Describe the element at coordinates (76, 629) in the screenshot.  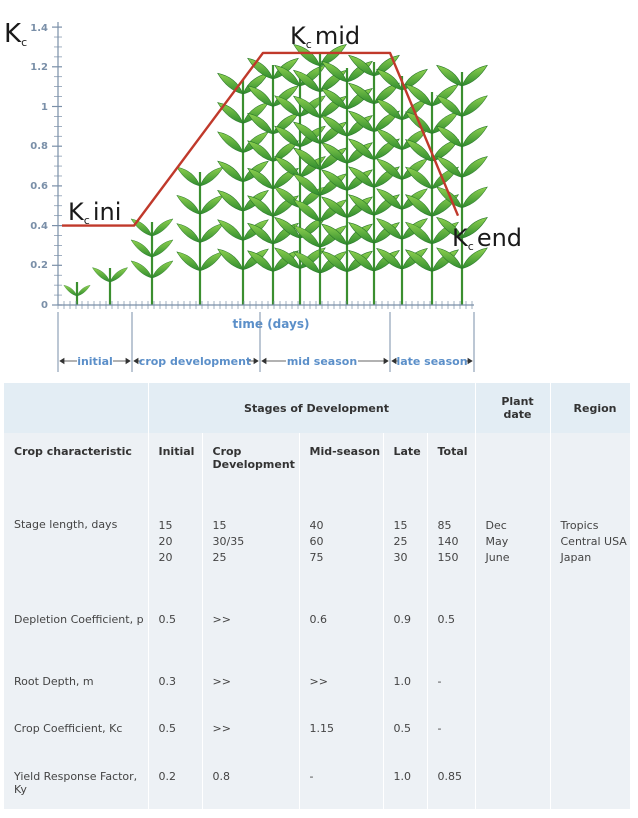
I see `row-label: Depletion Coefficient, p` at that location.